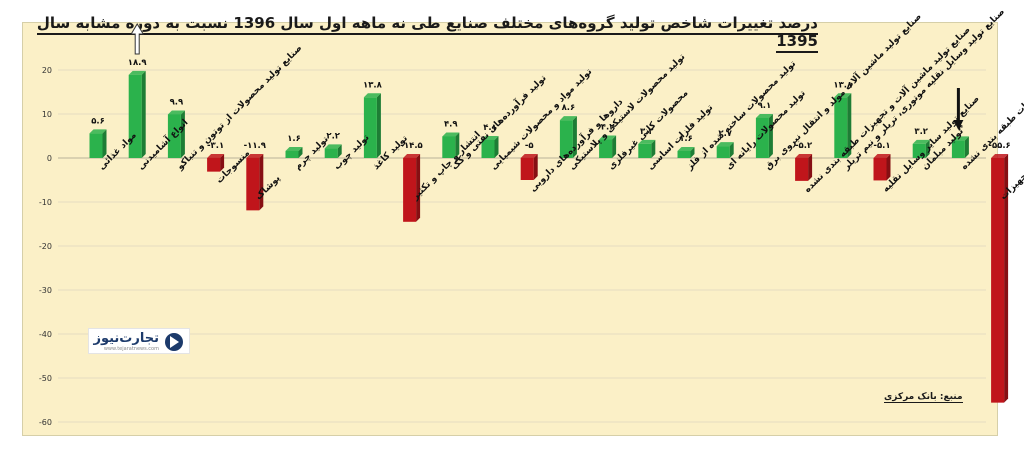  Describe the element at coordinates (45, 378) in the screenshot. I see `y-tick-label: -50` at that location.